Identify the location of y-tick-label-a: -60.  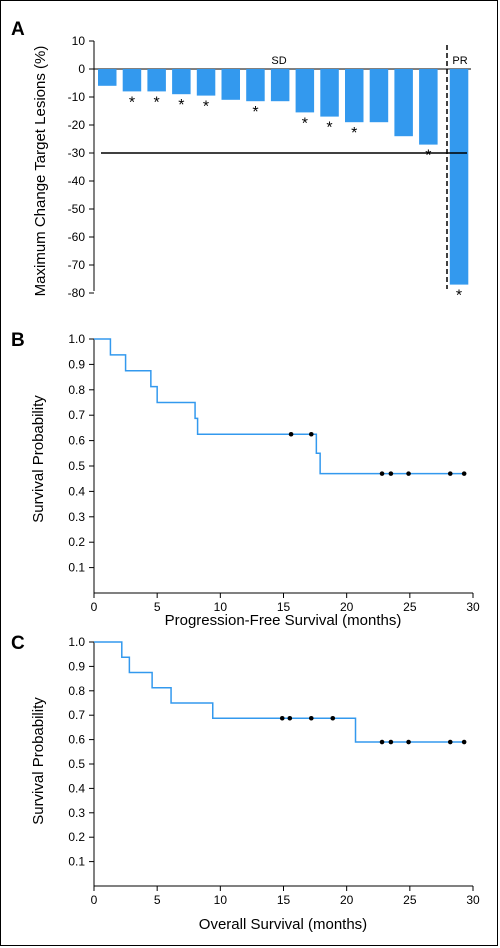
(77, 237).